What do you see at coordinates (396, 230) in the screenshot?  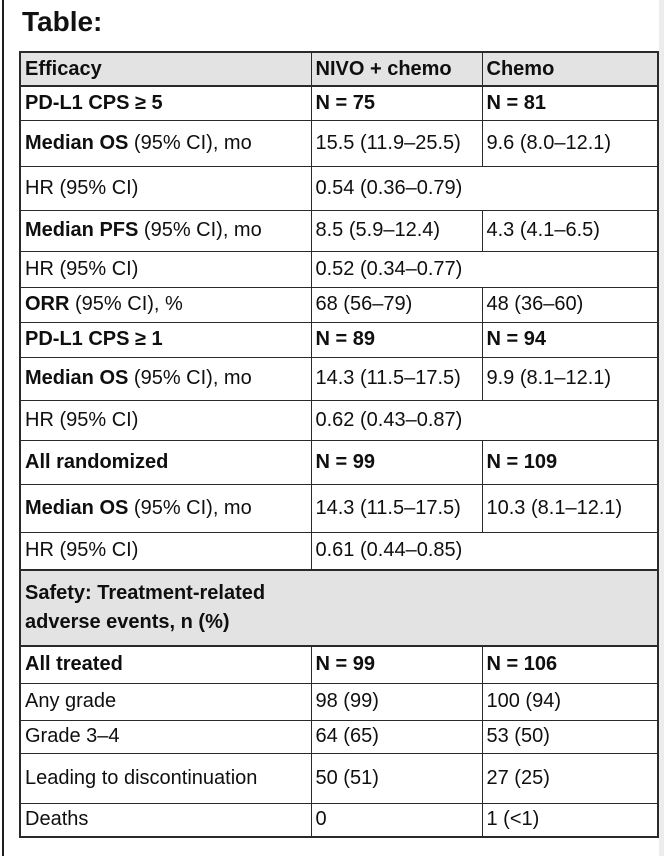 I see `nivo-value: 8.5 (5.9–12.4)` at bounding box center [396, 230].